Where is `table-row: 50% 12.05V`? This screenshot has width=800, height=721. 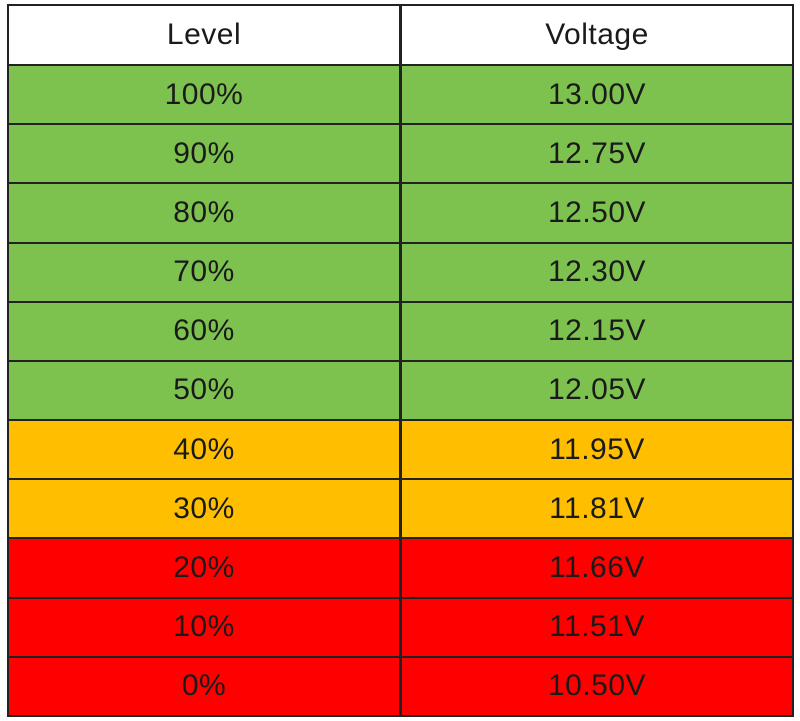 table-row: 50% 12.05V is located at coordinates (400, 390).